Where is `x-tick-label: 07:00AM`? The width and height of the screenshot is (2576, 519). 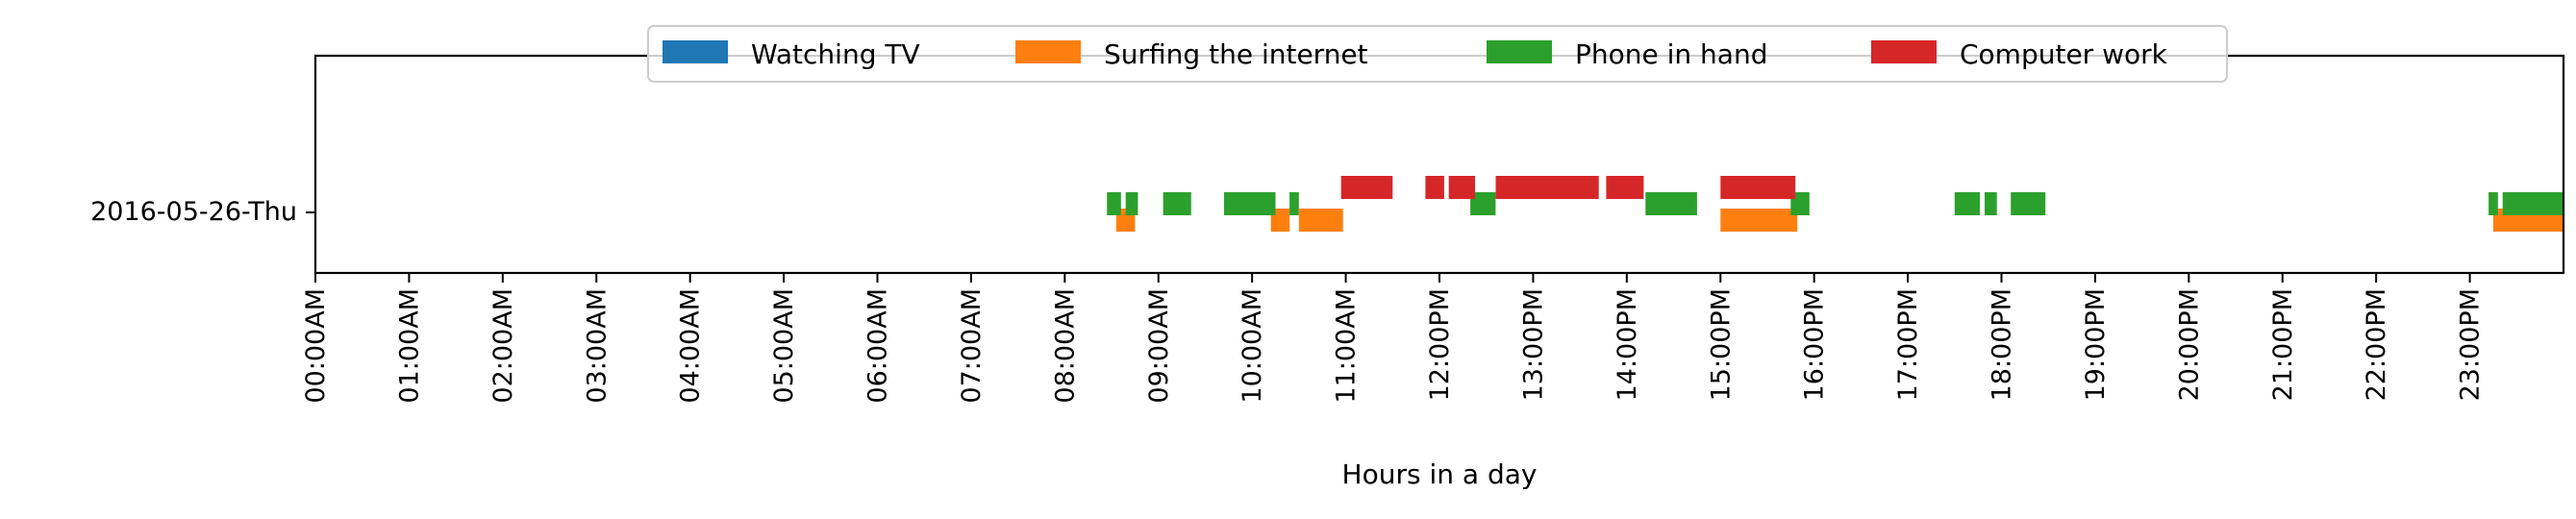 x-tick-label: 07:00AM is located at coordinates (972, 346).